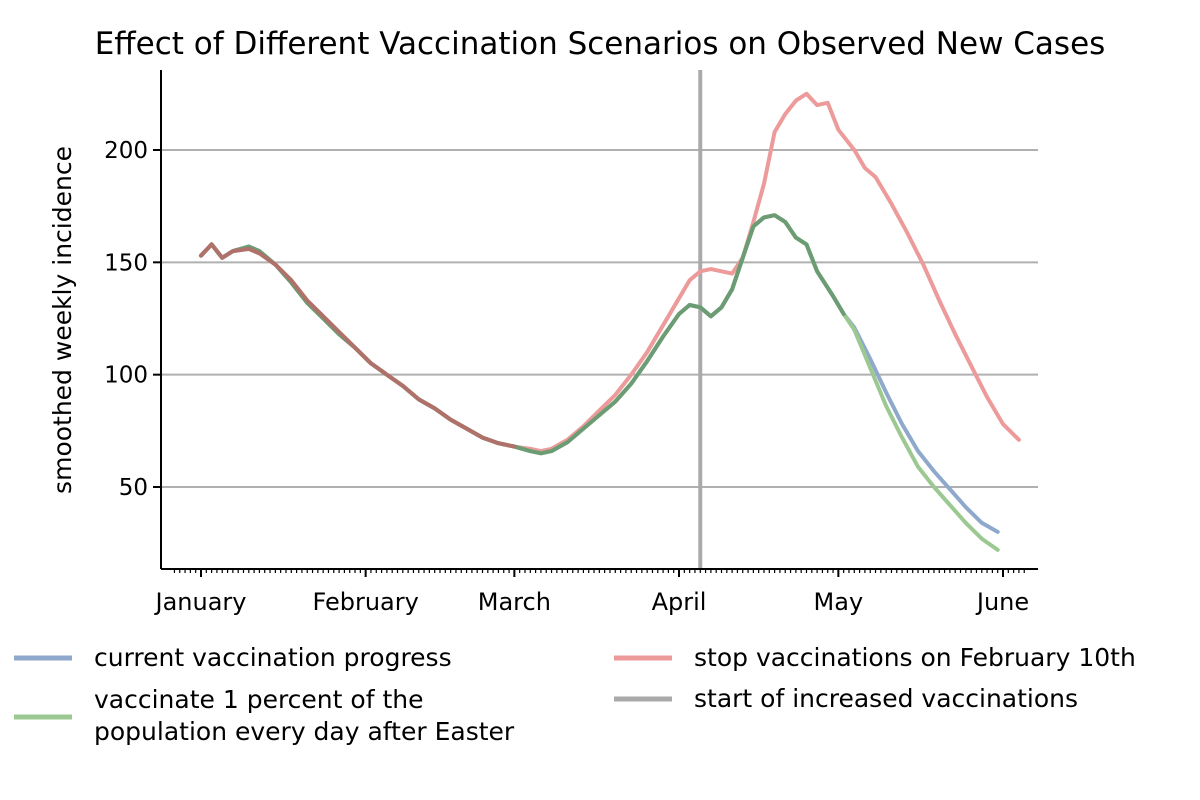  What do you see at coordinates (126, 376) in the screenshot?
I see `y-tick-label-100: 100` at bounding box center [126, 376].